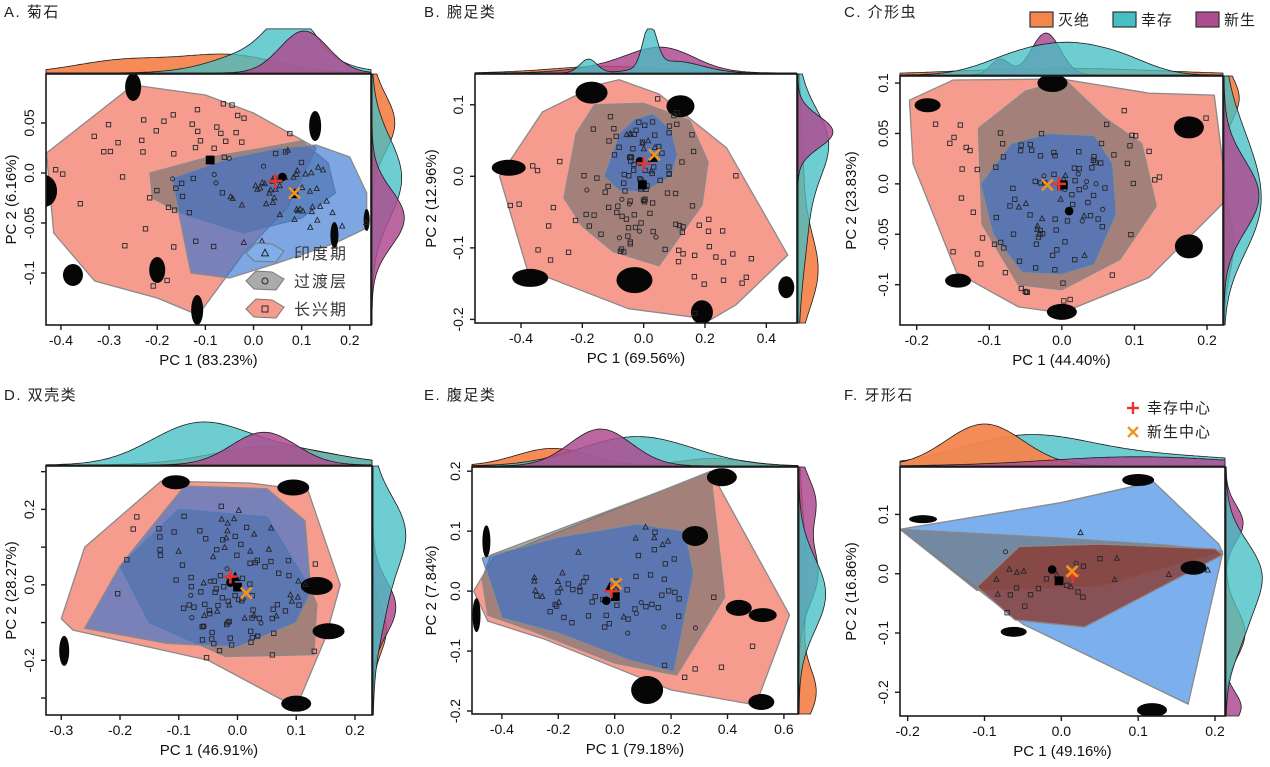 The image size is (1270, 767). I want to click on hull-legend-label-changhsingian: 长兴期, so click(321, 310).